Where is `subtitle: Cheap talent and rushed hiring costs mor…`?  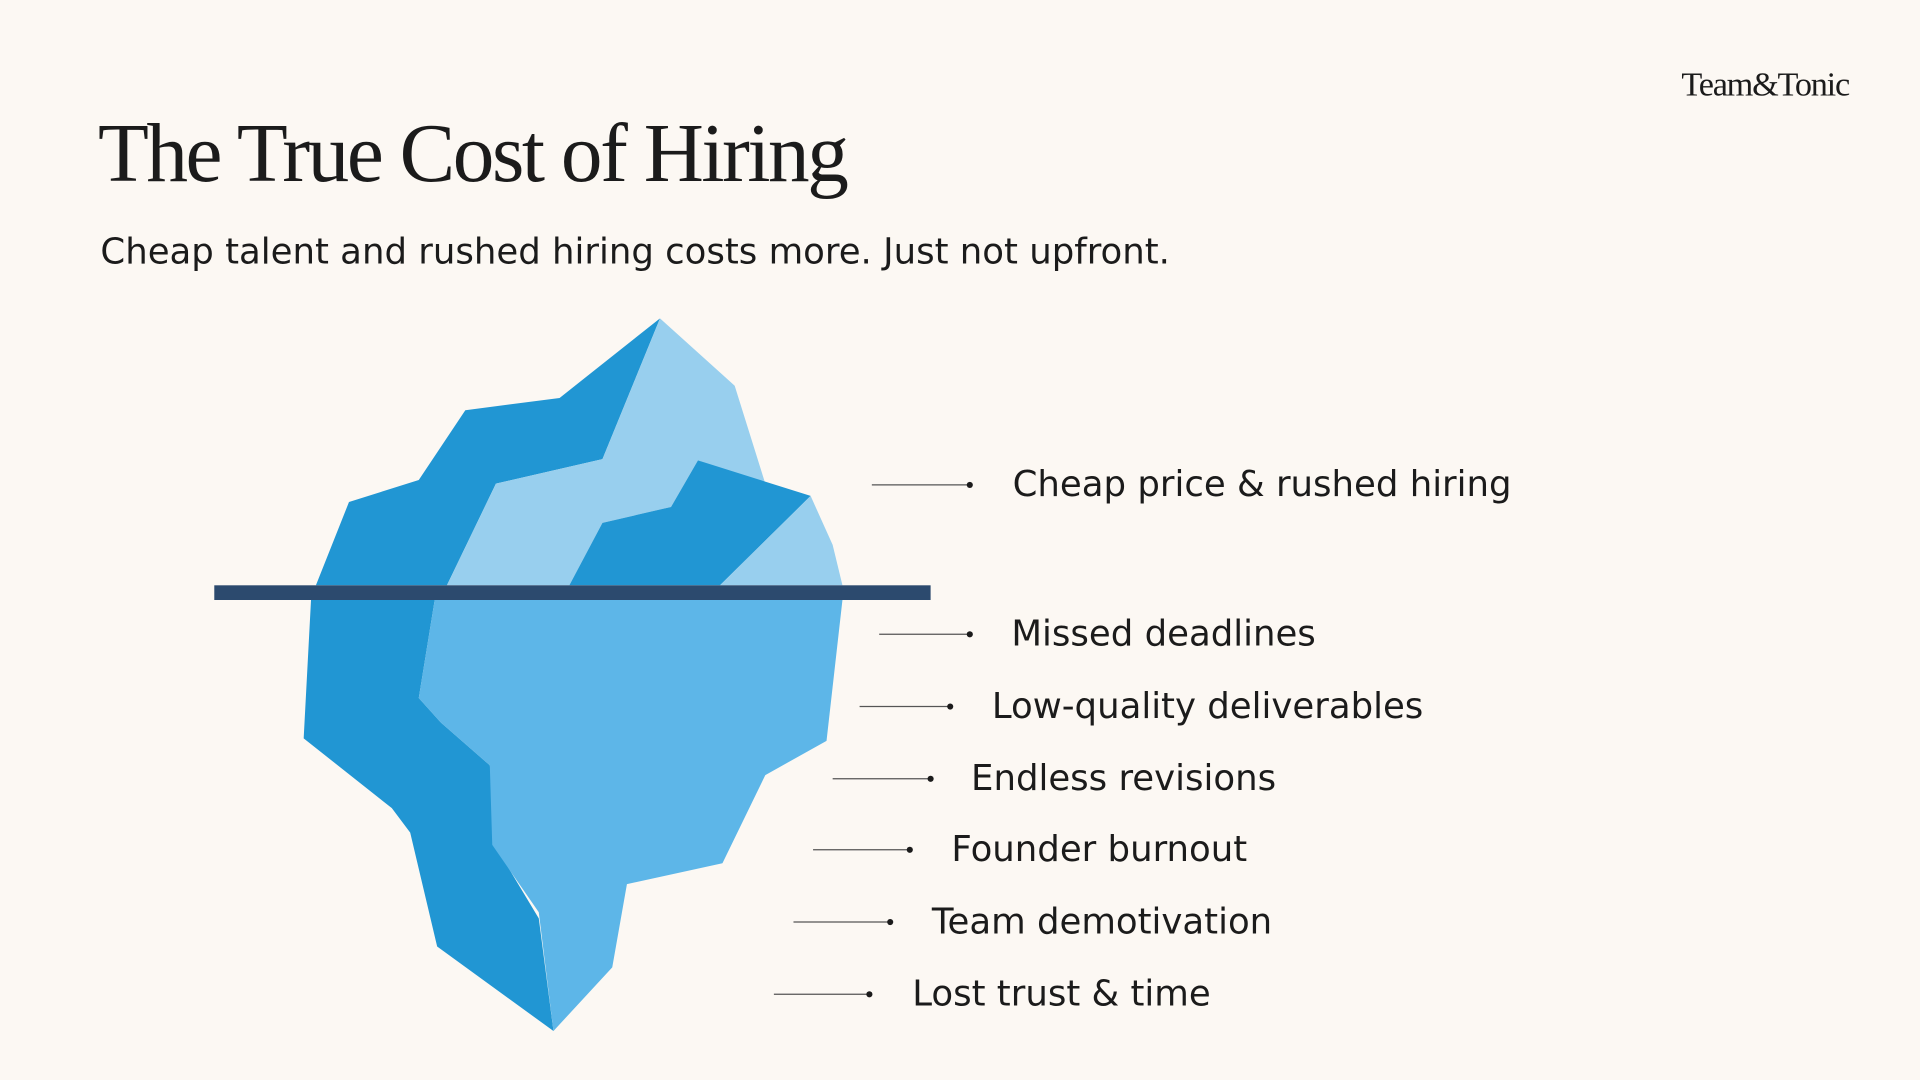 subtitle: Cheap talent and rushed hiring costs mor… is located at coordinates (635, 251).